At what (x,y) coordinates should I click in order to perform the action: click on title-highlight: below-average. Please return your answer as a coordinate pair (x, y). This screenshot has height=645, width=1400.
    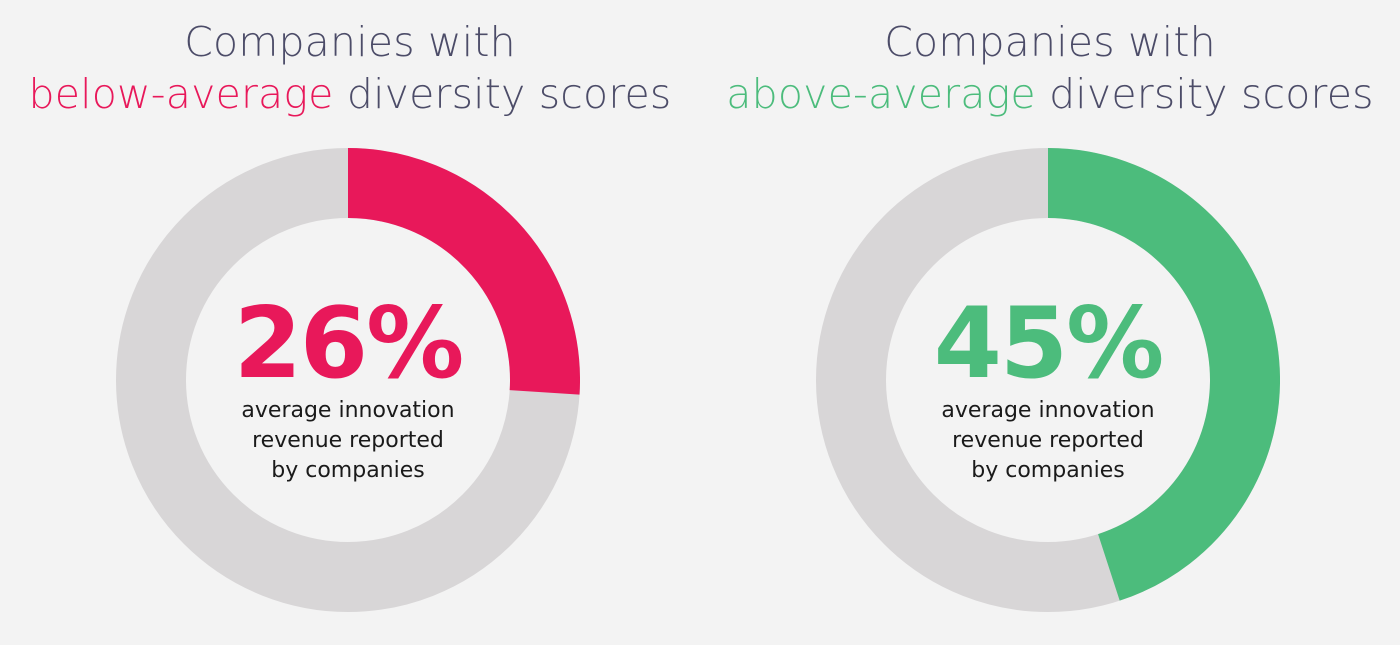
    Looking at the image, I should click on (181, 94).